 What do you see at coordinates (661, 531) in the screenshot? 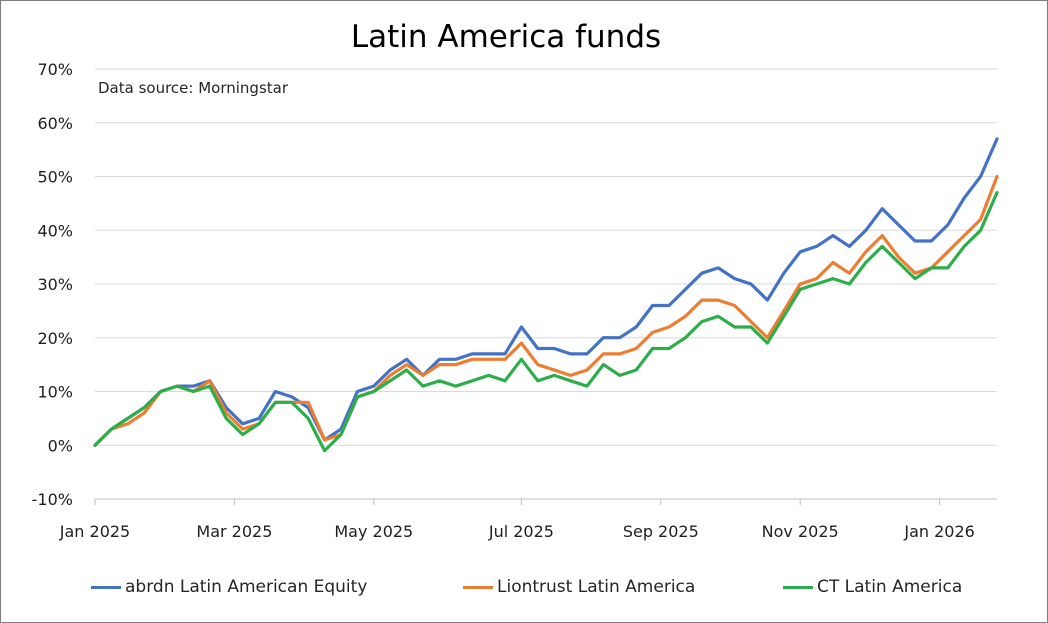
I see `x-tick-label: Sep 2025` at bounding box center [661, 531].